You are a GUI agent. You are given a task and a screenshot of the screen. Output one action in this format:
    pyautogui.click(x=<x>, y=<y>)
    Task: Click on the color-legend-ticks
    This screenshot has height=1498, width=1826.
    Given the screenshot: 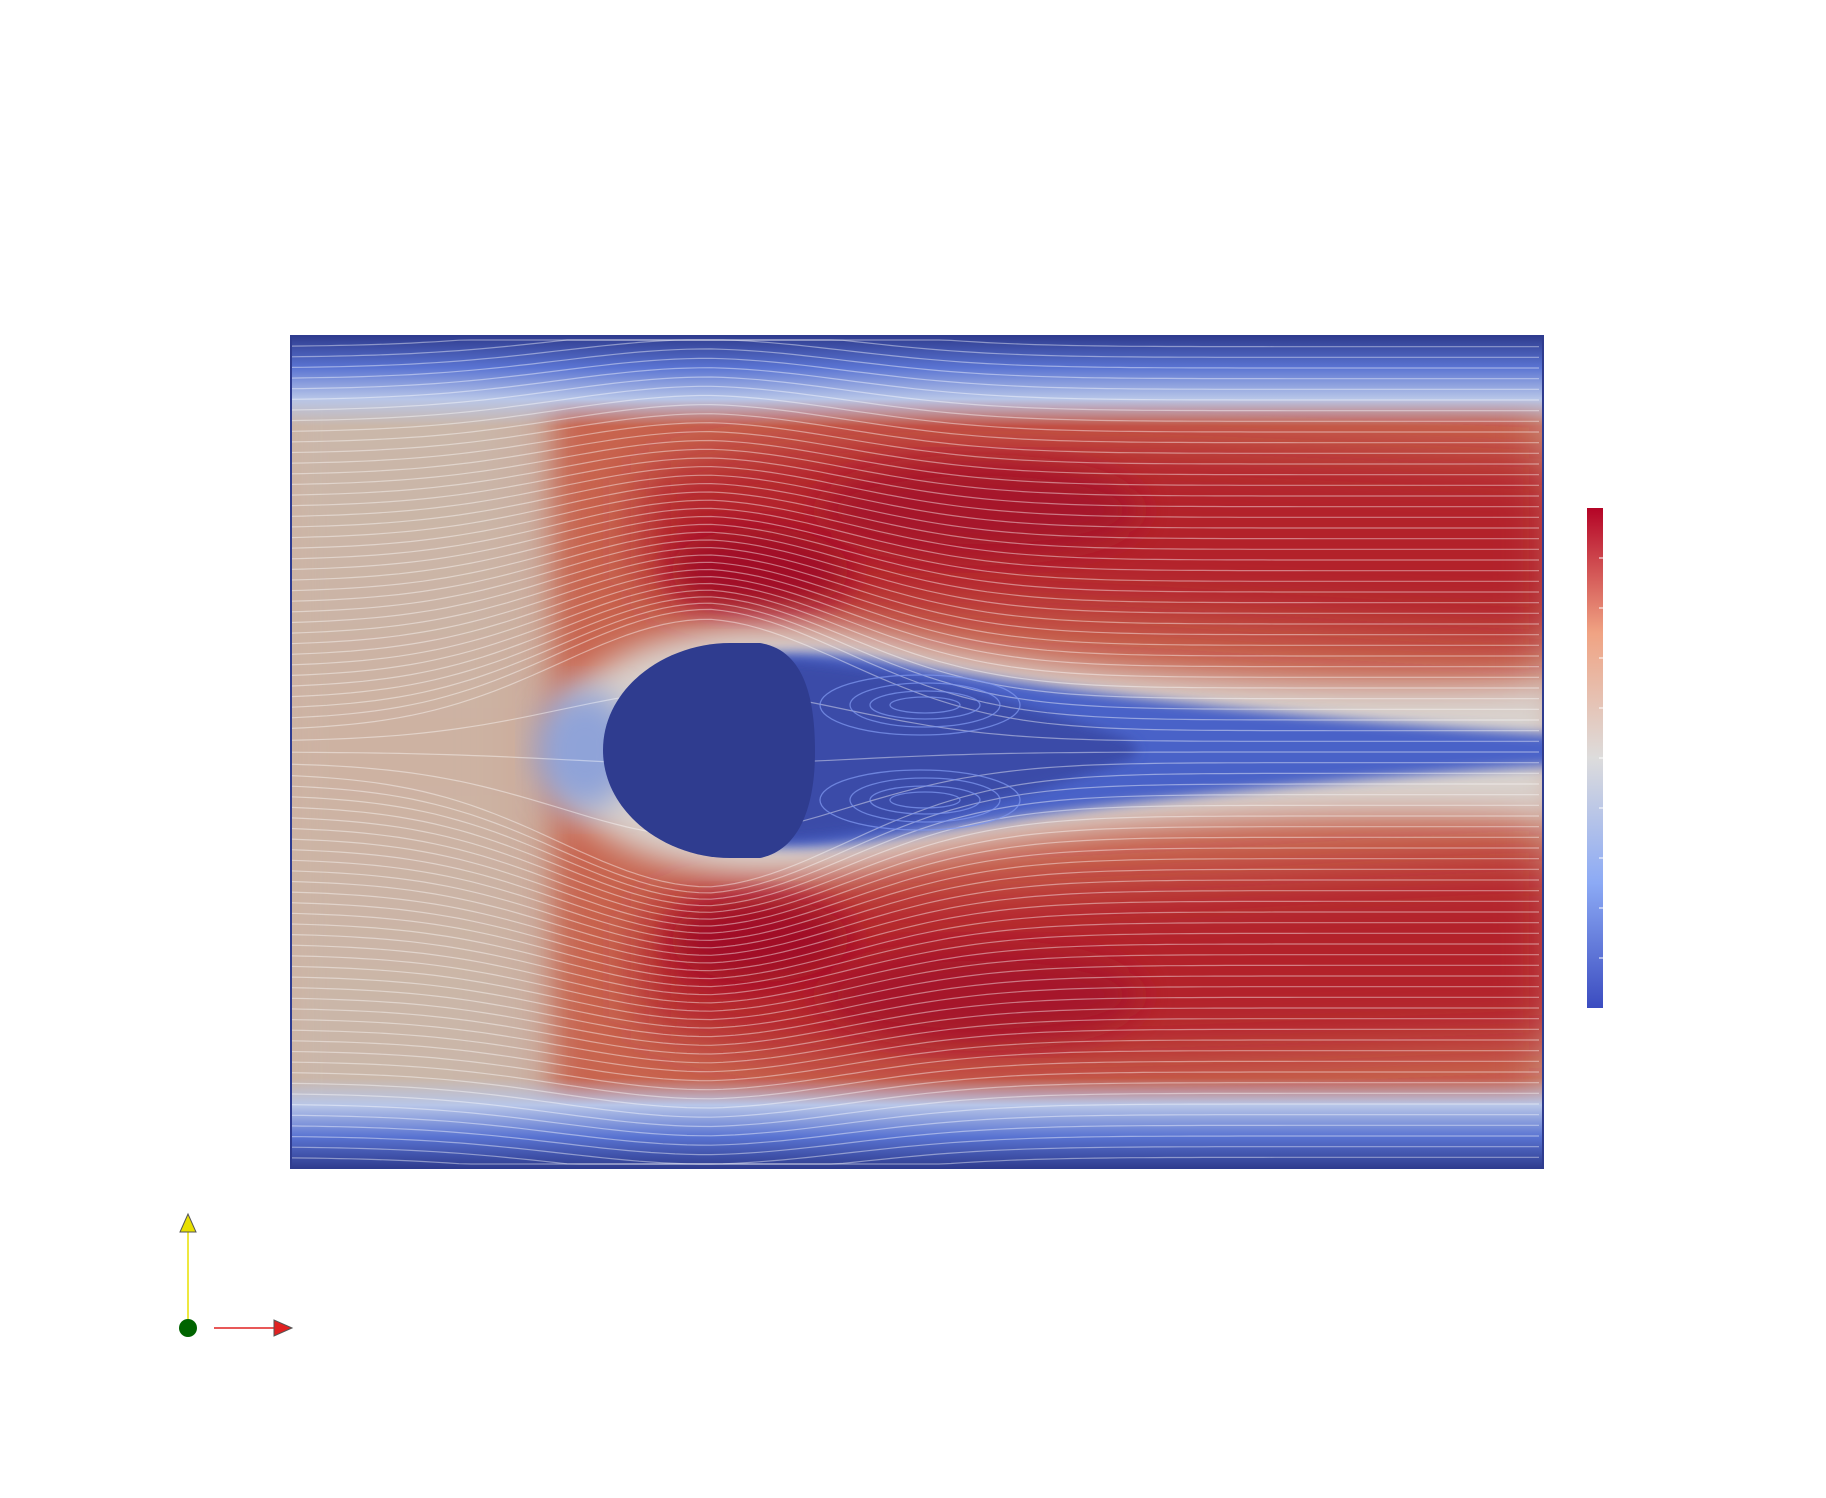 What is the action you would take?
    pyautogui.click(x=1601, y=758)
    